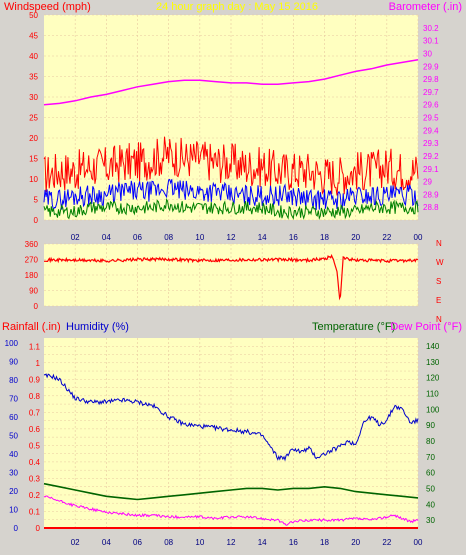 This screenshot has width=466, height=555. What do you see at coordinates (36, 200) in the screenshot?
I see `windspeed-tick-label: 5` at bounding box center [36, 200].